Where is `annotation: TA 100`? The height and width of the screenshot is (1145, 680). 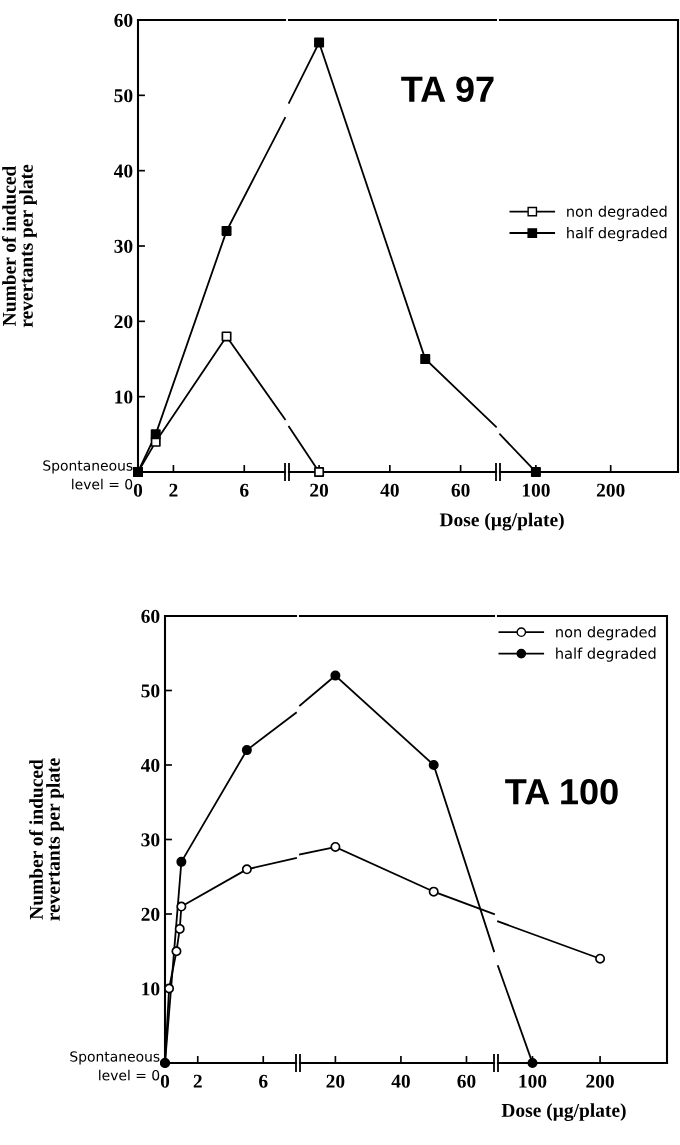 annotation: TA 100 is located at coordinates (561, 791).